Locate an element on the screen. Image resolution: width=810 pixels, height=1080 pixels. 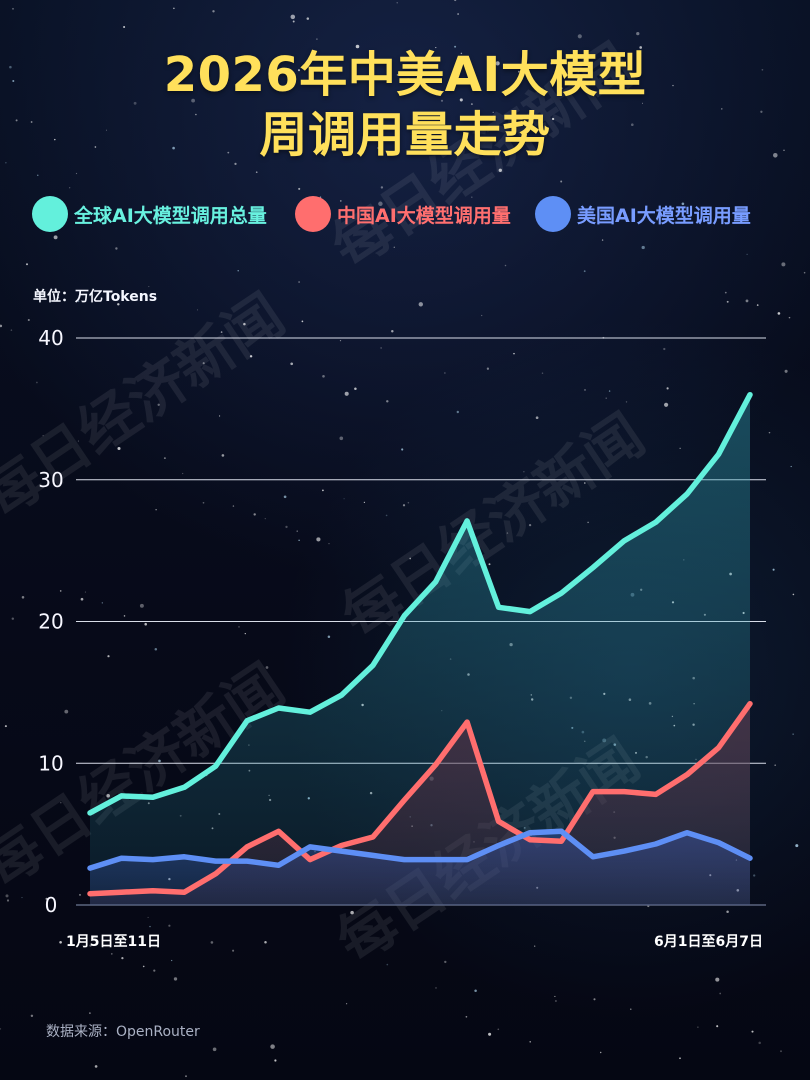
legend-item-global: 全球AI大模型调用总量 is located at coordinates (149, 214).